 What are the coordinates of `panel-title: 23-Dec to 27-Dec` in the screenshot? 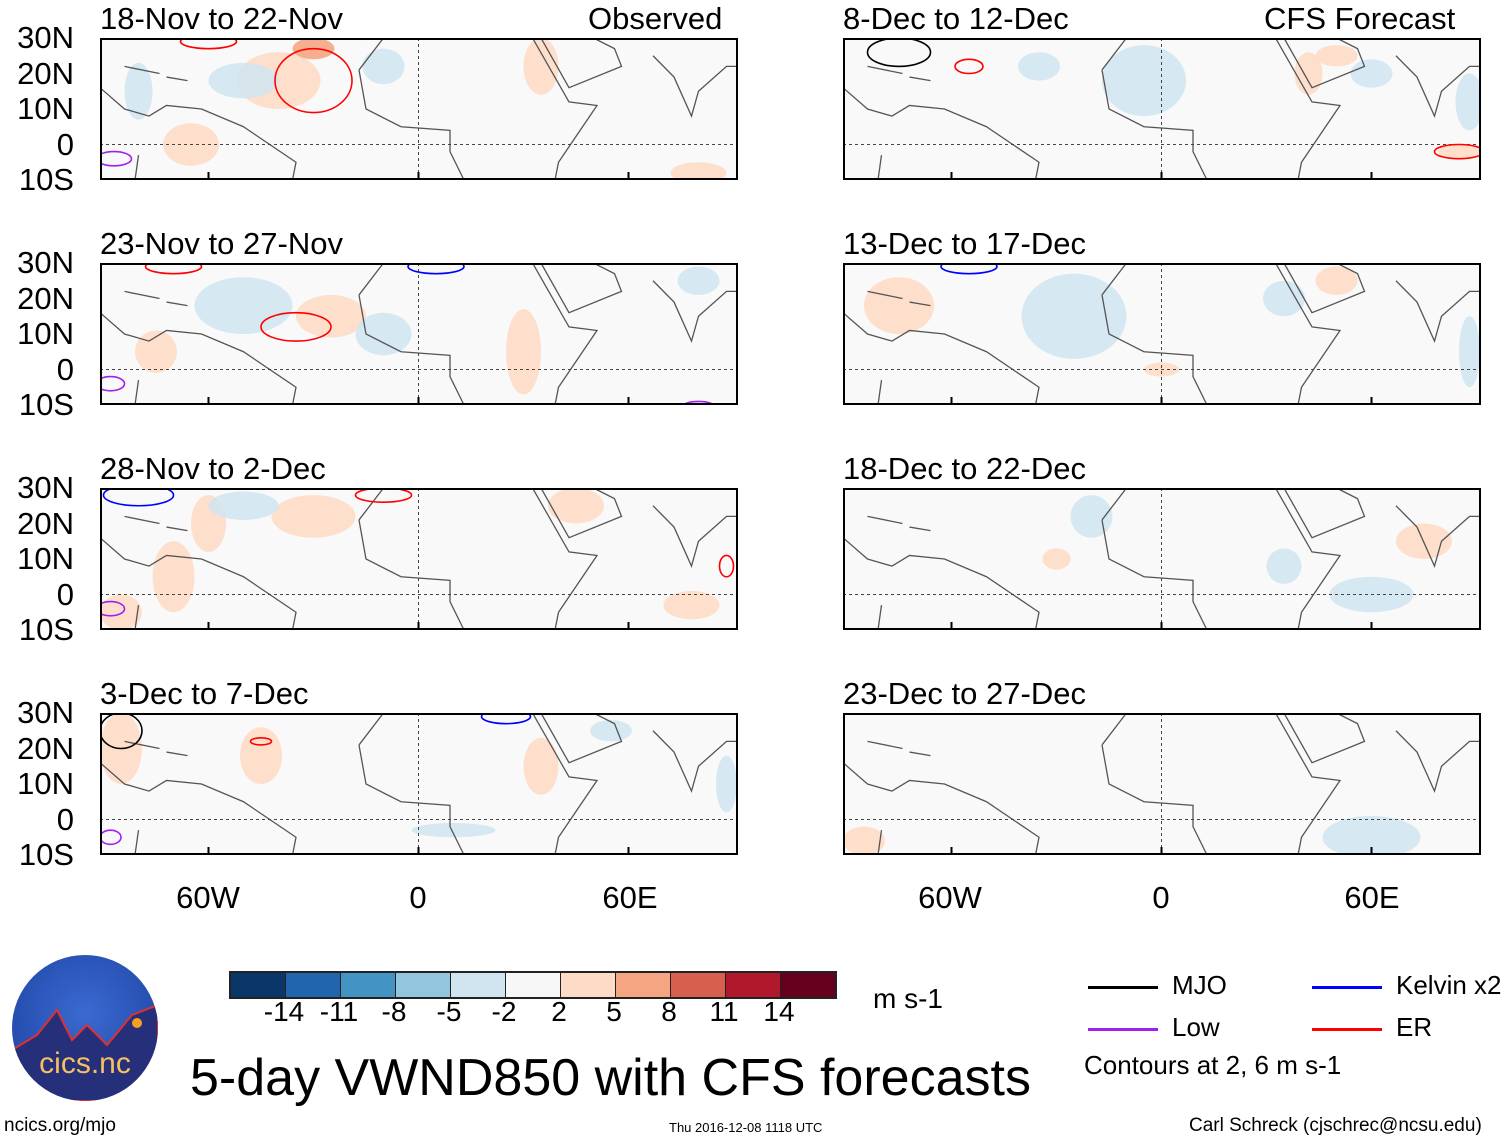 It's located at (964, 693).